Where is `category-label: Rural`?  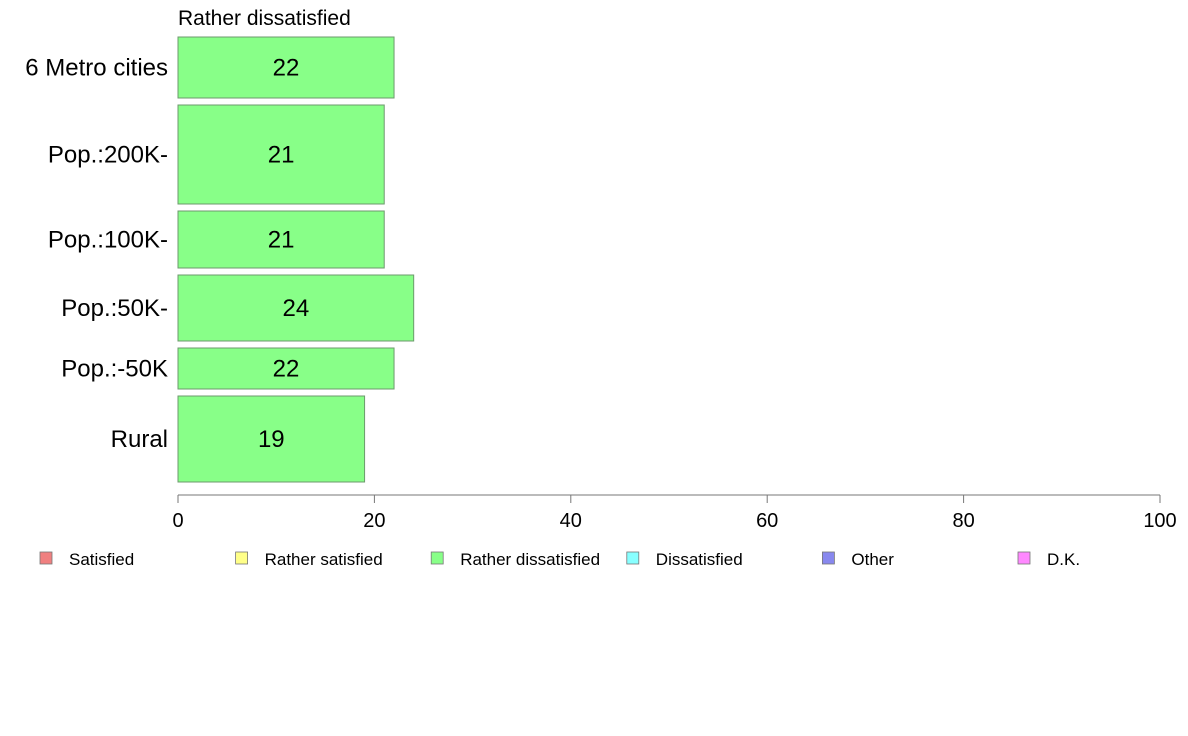
category-label: Rural is located at coordinates (139, 439).